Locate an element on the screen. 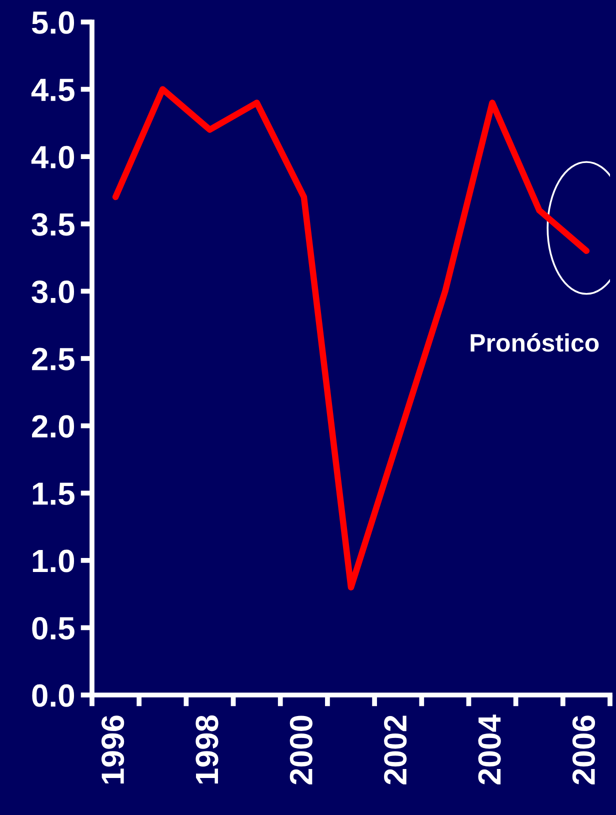 This screenshot has width=616, height=815. y-tick-label: 4.5 is located at coordinates (52, 90).